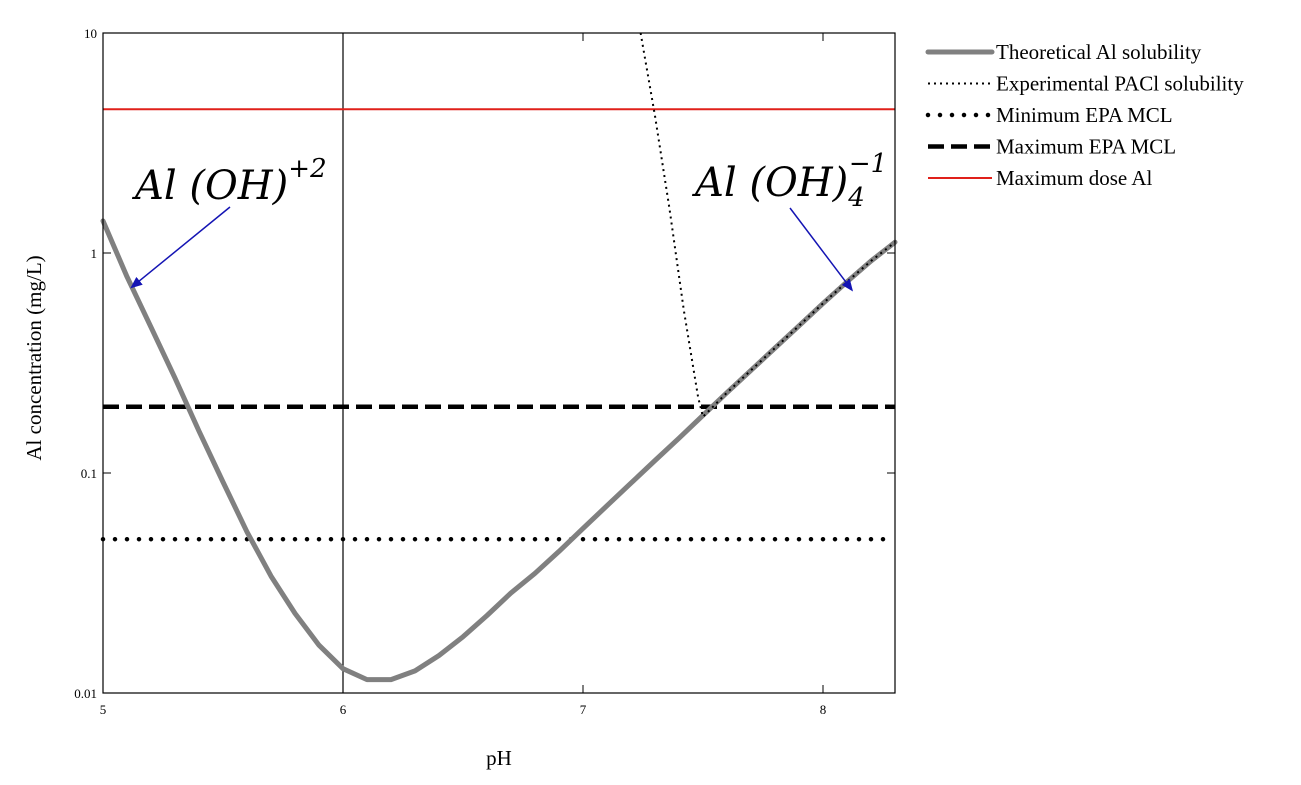 This screenshot has height=785, width=1301. What do you see at coordinates (85, 693) in the screenshot?
I see `y-tick-label: 0.01` at bounding box center [85, 693].